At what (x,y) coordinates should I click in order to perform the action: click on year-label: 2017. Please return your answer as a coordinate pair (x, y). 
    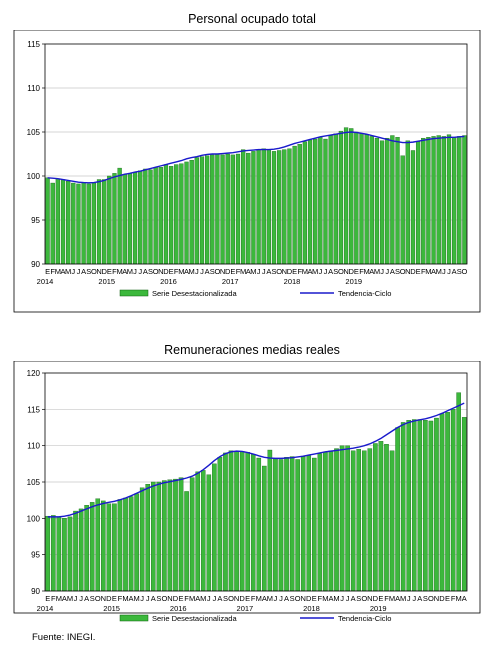
    Looking at the image, I should click on (245, 608).